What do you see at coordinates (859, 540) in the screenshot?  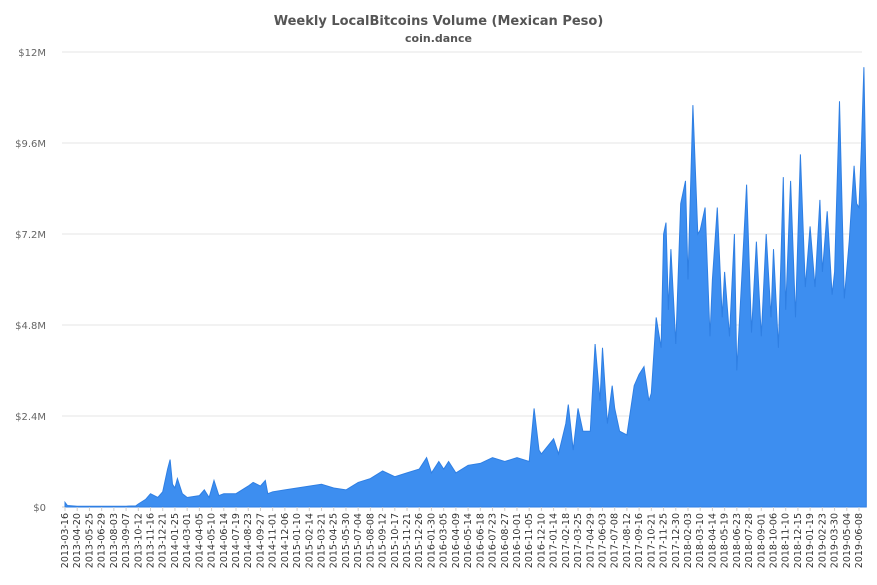 I see `x-tick-label: 2019-06-08` at bounding box center [859, 540].